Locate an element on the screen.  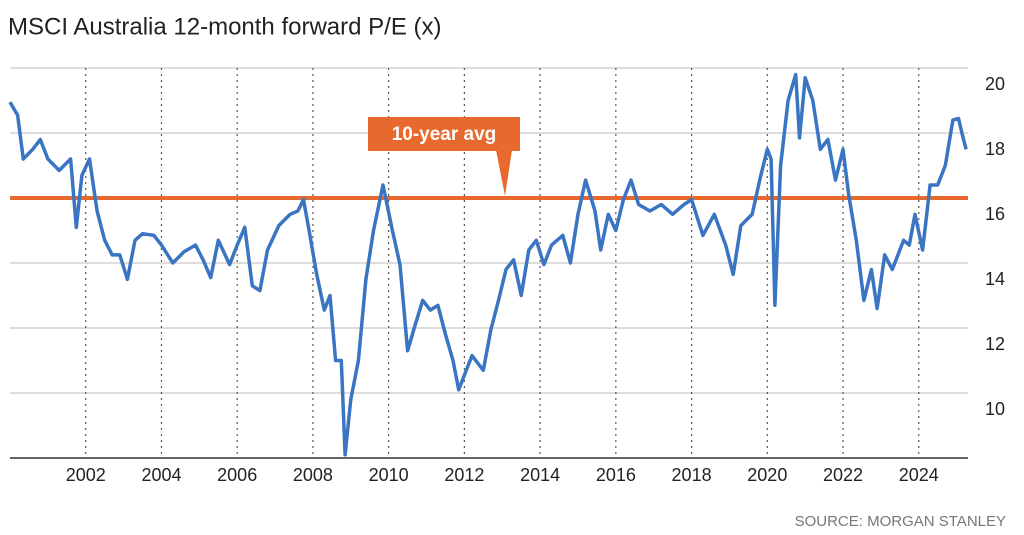
x-tick-label: 2020 is located at coordinates (767, 475).